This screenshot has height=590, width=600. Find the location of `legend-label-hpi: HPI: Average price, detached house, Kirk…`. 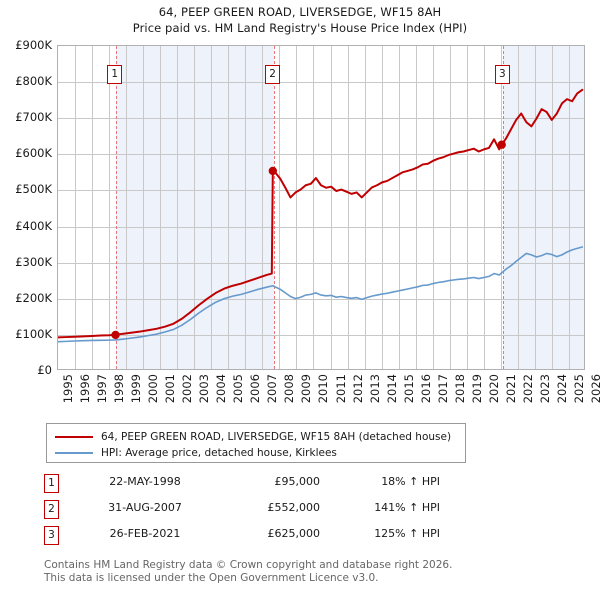

legend-label-hpi: HPI: Average price, detached house, Kirk… is located at coordinates (219, 452).